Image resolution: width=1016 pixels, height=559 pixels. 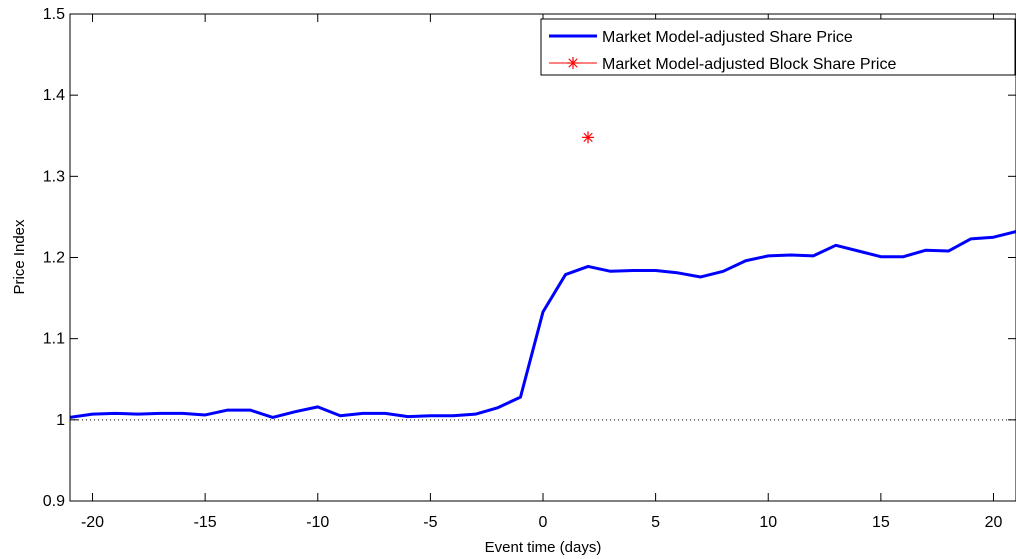 I want to click on x-tick-label: 20, so click(x=994, y=522).